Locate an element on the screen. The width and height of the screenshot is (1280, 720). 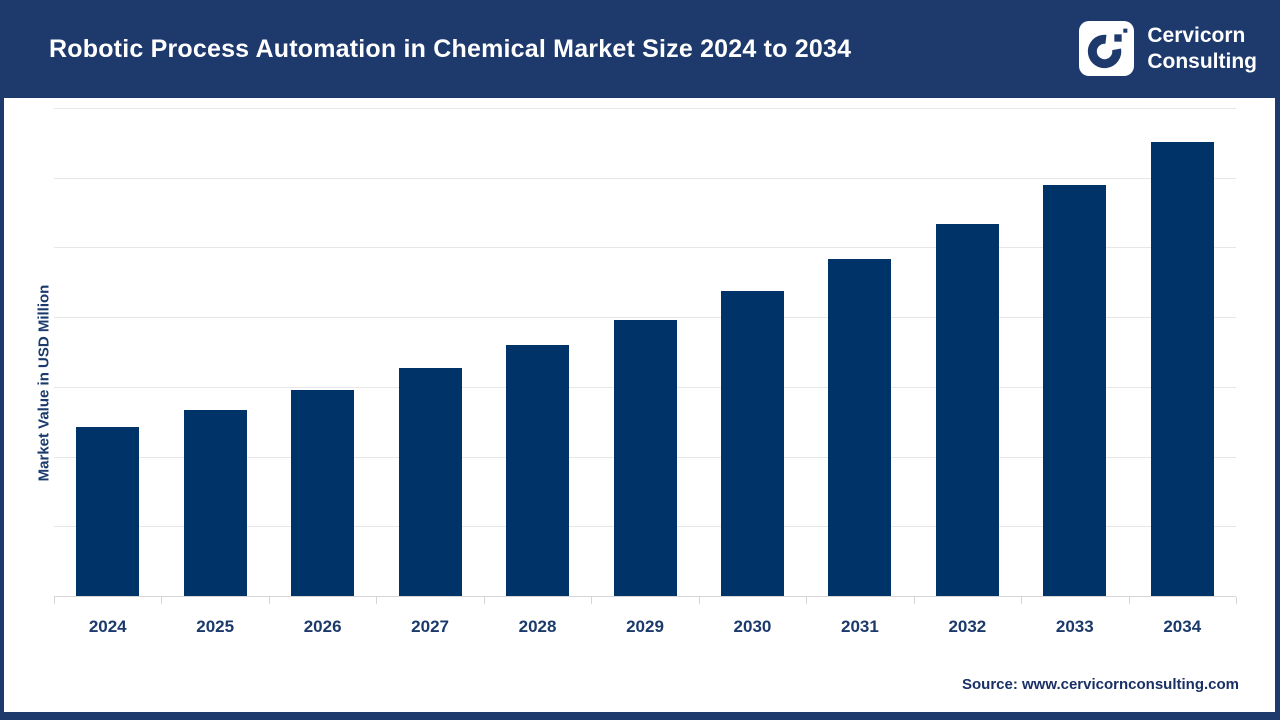
brand-logo: Cervicorn Consulting is located at coordinates (1168, 48).